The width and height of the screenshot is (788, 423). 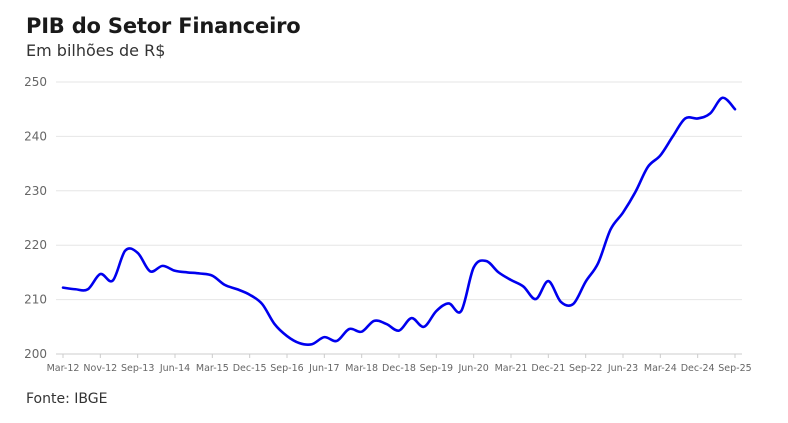 What do you see at coordinates (250, 368) in the screenshot?
I see `x-tick-label-Dec-15: Dec-15` at bounding box center [250, 368].